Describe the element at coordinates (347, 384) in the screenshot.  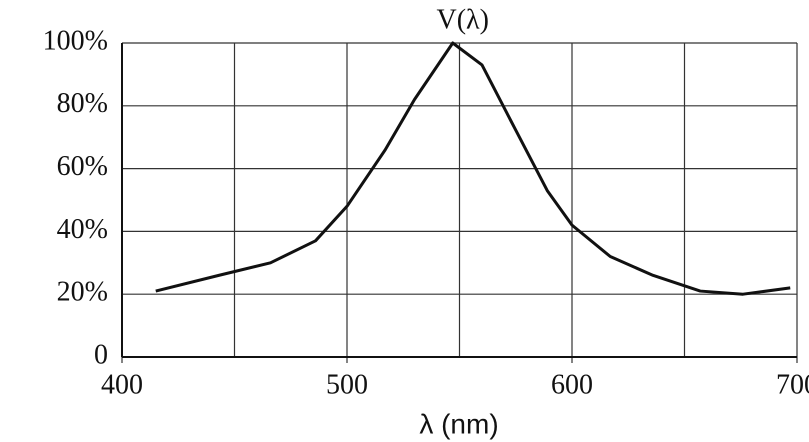
I see `x-tick-label: 500` at that location.